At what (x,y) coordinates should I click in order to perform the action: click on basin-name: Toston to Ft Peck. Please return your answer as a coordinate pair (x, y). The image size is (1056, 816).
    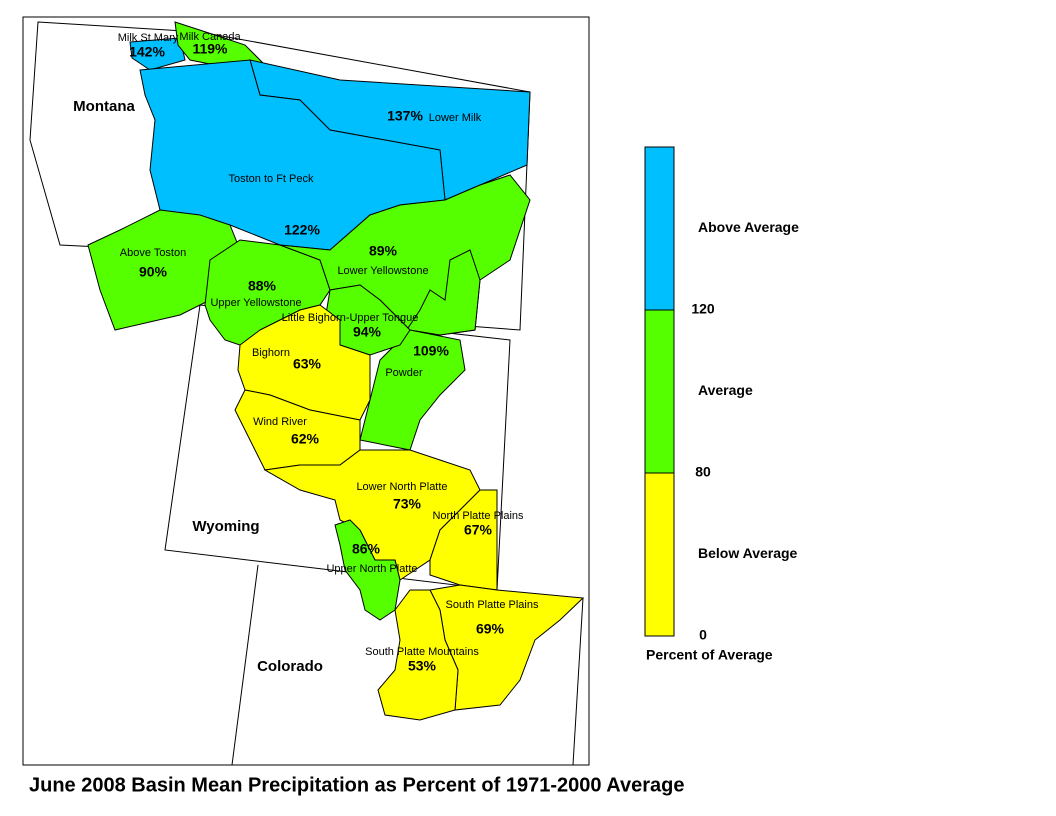
    Looking at the image, I should click on (271, 179).